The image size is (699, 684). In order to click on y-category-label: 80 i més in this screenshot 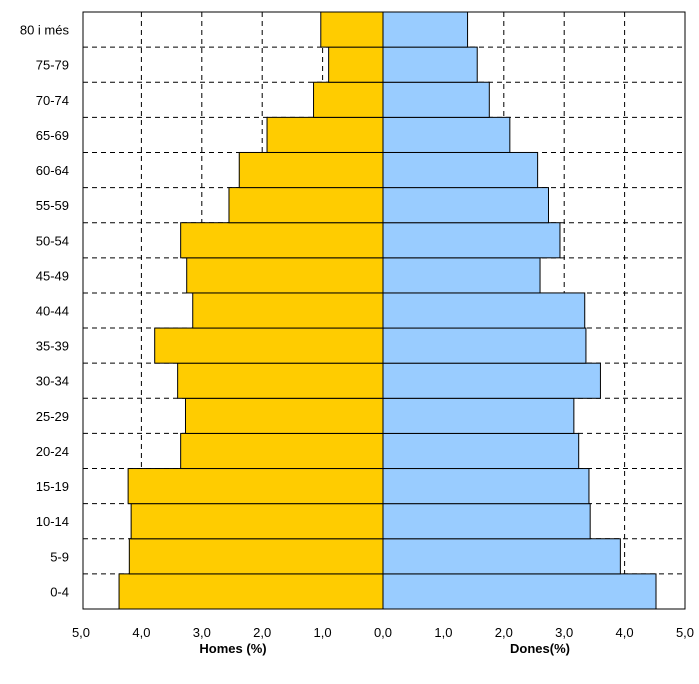, I will do `click(45, 30)`.